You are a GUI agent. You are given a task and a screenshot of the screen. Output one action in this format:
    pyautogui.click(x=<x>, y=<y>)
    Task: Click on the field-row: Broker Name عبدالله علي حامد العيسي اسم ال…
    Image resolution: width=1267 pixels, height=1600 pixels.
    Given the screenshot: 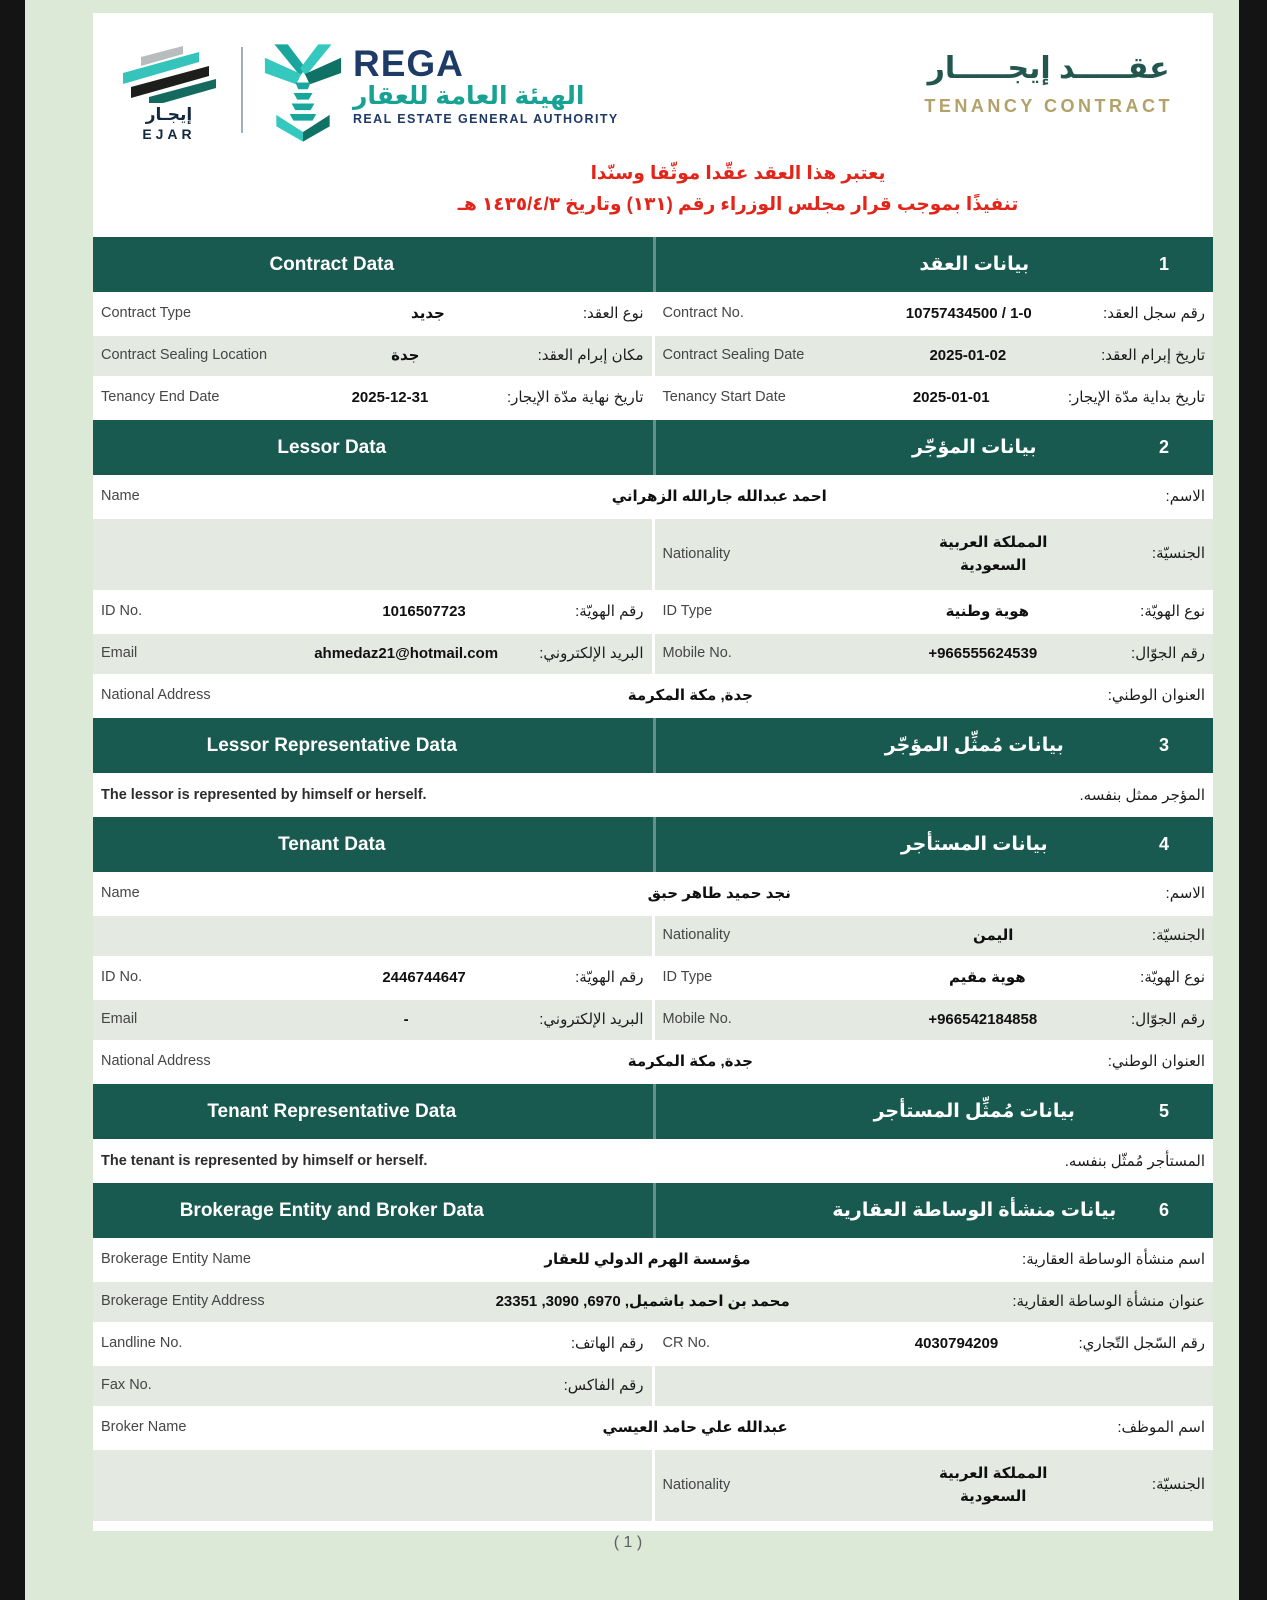 What is the action you would take?
    pyautogui.click(x=653, y=1428)
    